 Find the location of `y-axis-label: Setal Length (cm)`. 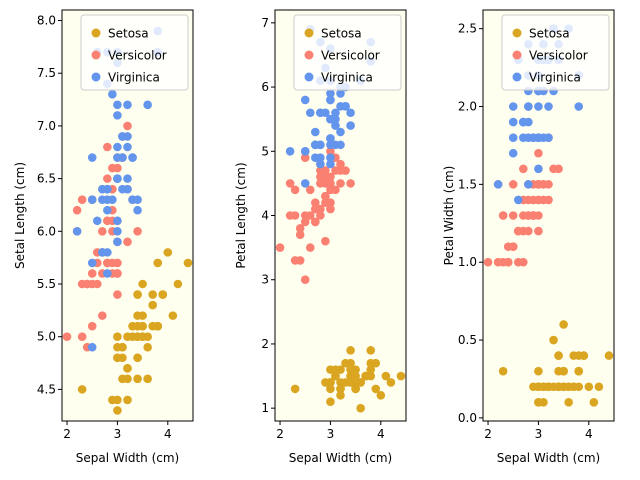

y-axis-label: Setal Length (cm) is located at coordinates (20, 215).